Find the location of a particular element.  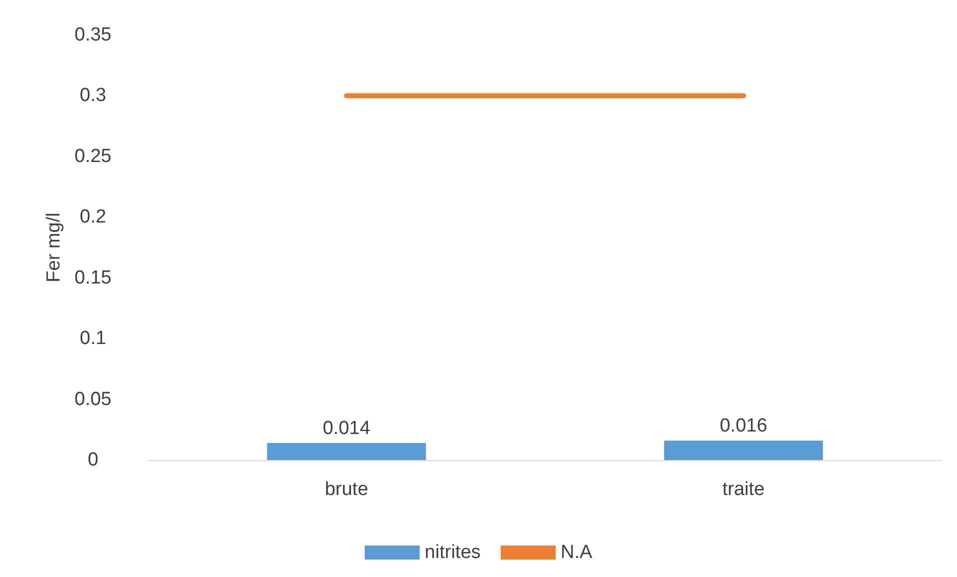

y-tick-label: 0.05 is located at coordinates (93, 399).